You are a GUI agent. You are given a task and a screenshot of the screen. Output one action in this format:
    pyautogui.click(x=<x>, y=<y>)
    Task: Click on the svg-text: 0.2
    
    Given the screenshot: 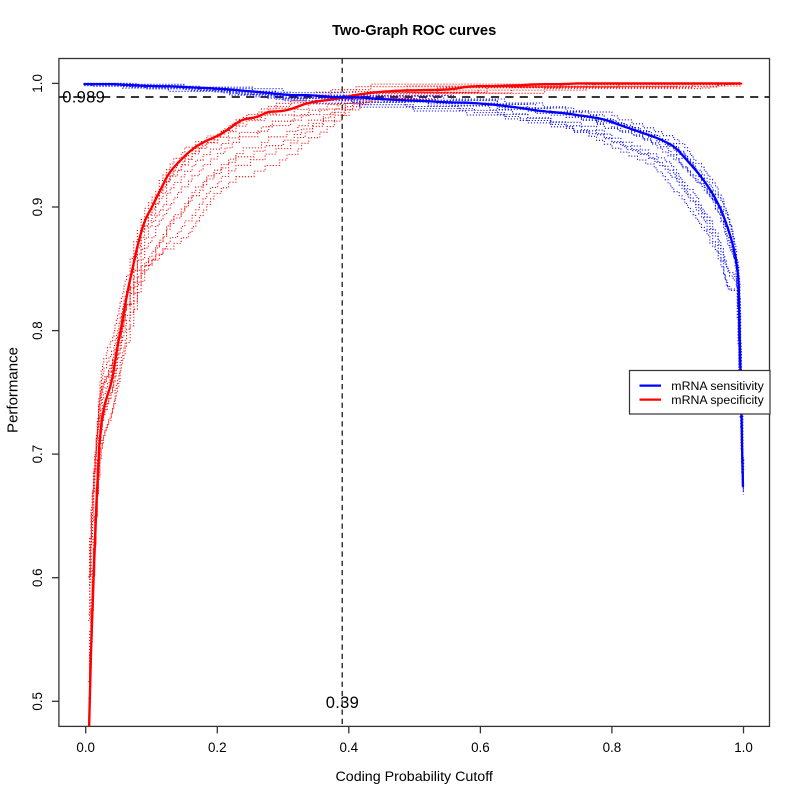 What is the action you would take?
    pyautogui.click(x=217, y=747)
    